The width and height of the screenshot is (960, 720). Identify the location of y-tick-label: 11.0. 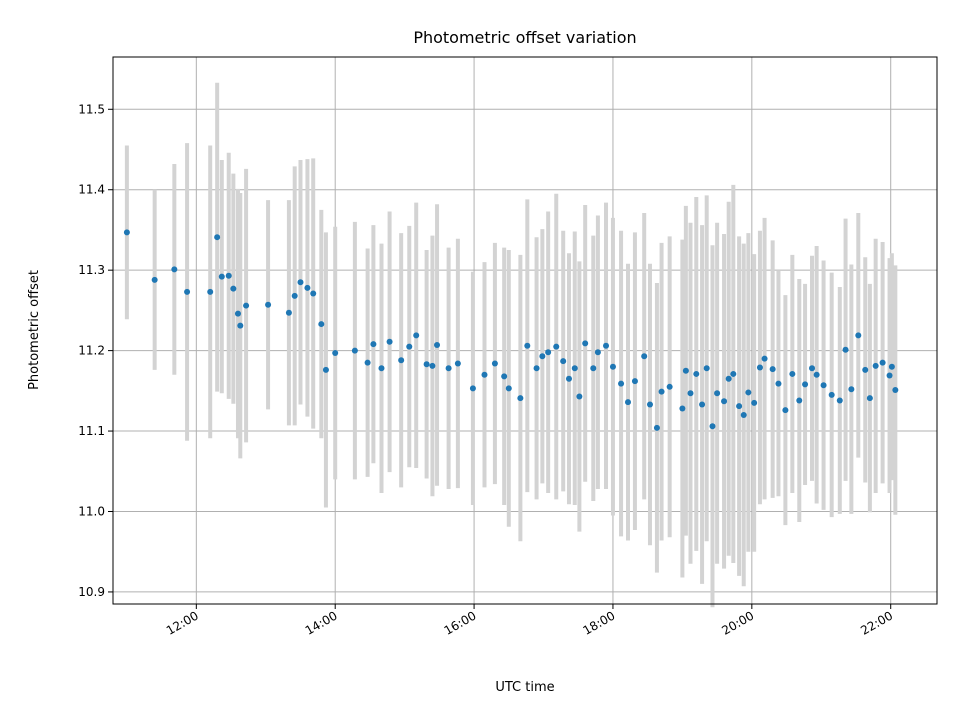
(91, 511).